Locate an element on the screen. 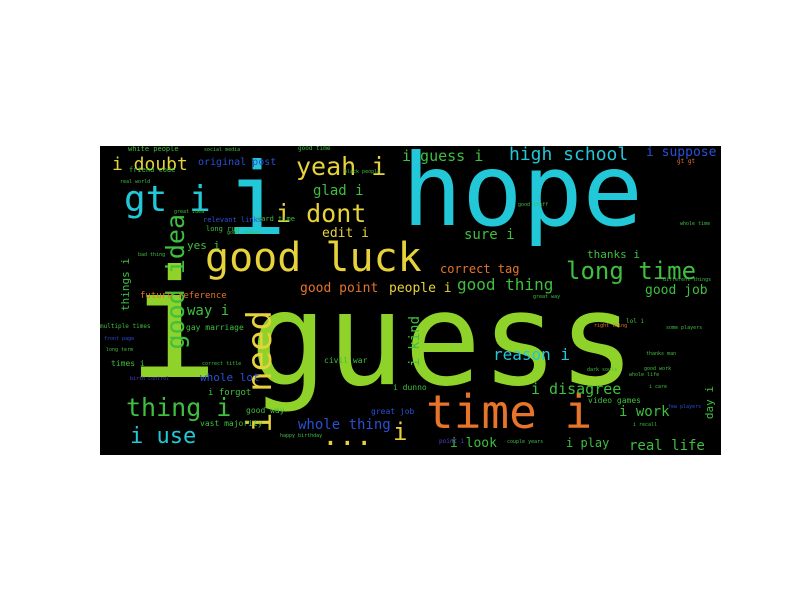 The image size is (800, 600). word-people-i: people i is located at coordinates (420, 288).